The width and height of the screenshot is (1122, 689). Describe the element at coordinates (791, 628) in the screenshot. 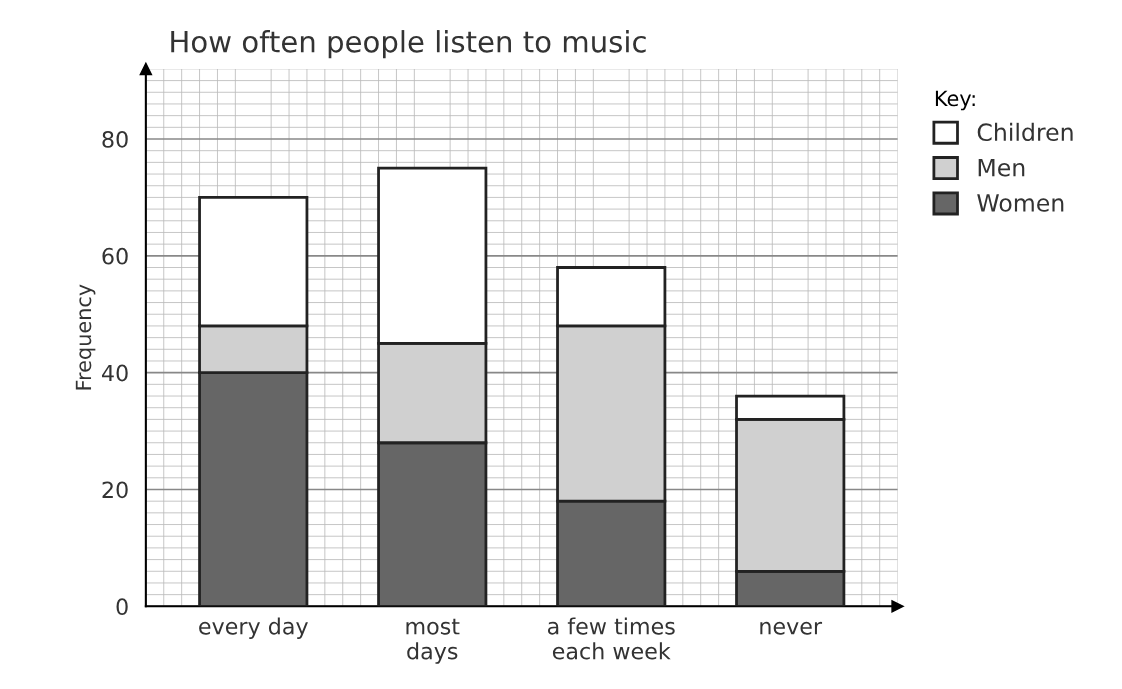

I see `x-tick-label: never` at that location.